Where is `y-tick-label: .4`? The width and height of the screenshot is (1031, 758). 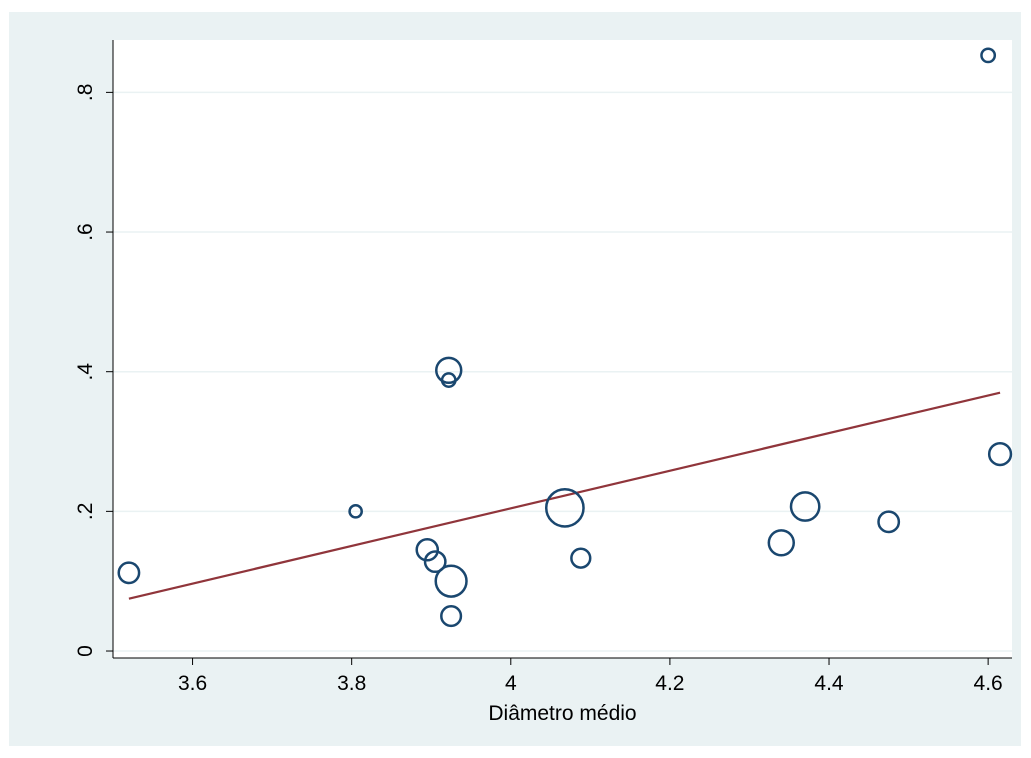
y-tick-label: .4 is located at coordinates (85, 372).